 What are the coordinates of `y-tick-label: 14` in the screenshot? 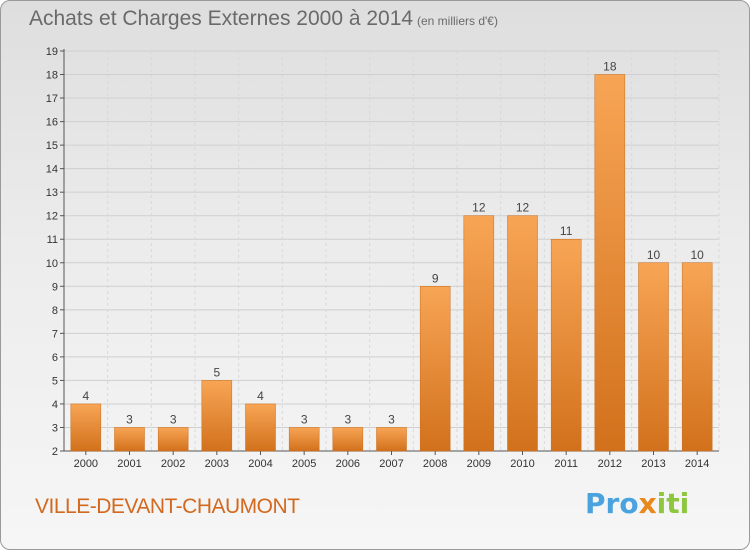 It's located at (52, 170).